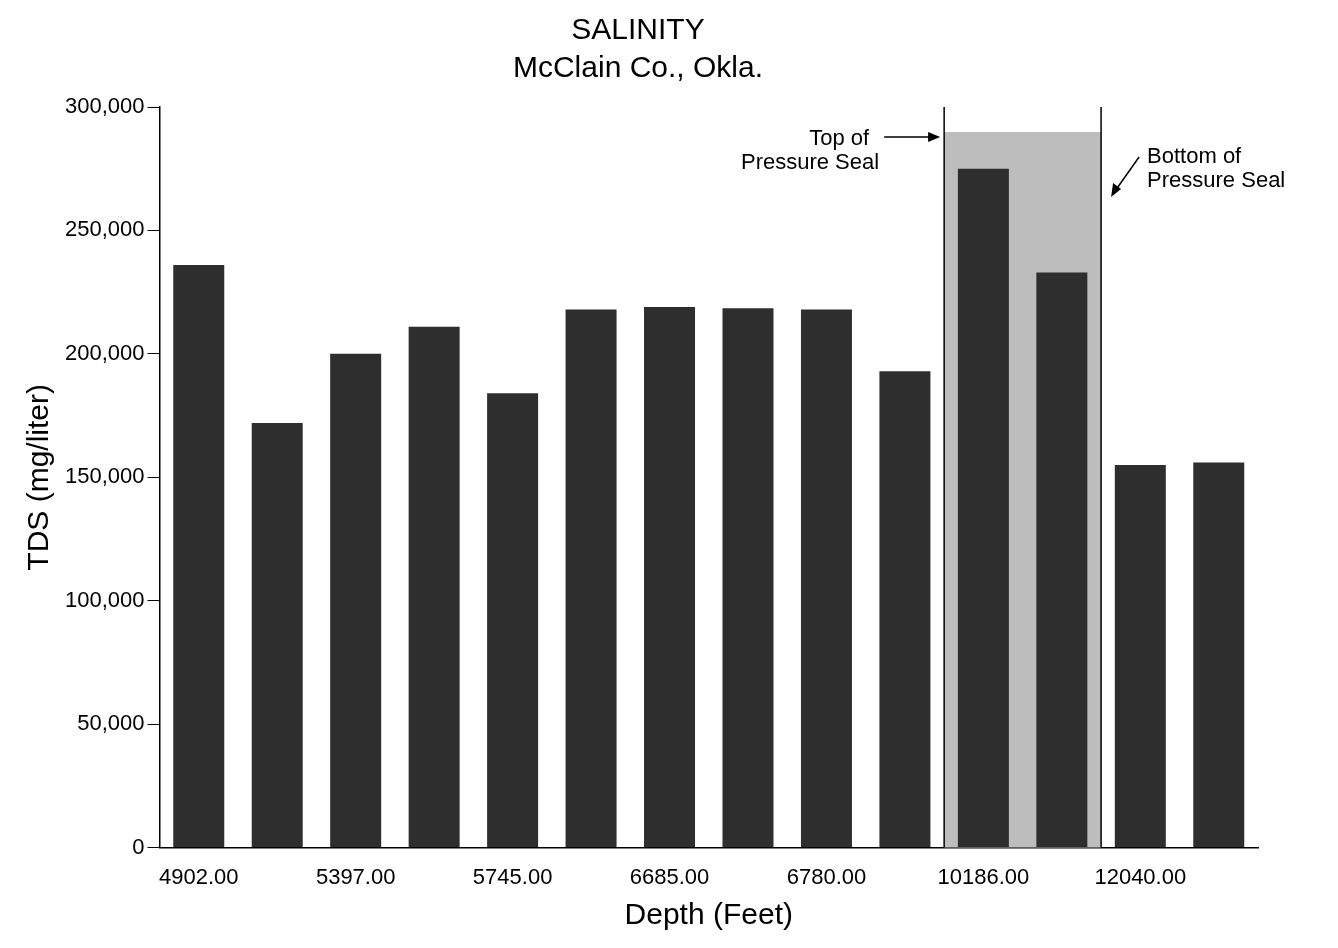 Image resolution: width=1338 pixels, height=948 pixels. I want to click on annotation: Top of Pressure Seal, so click(810, 149).